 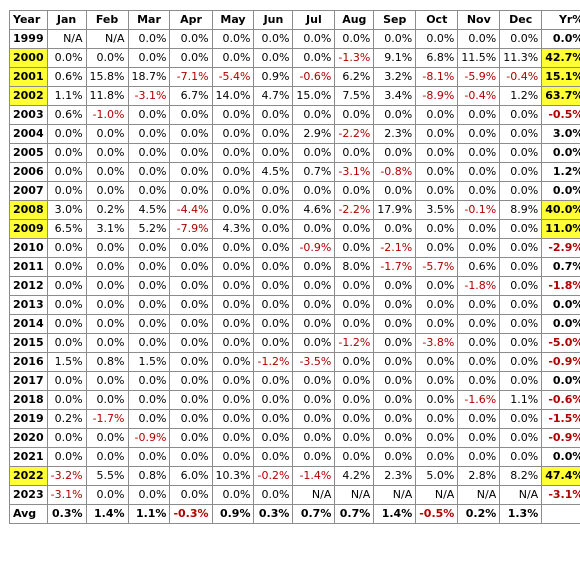 What do you see at coordinates (395, 210) in the screenshot?
I see `month-return-cell: 17.9%` at bounding box center [395, 210].